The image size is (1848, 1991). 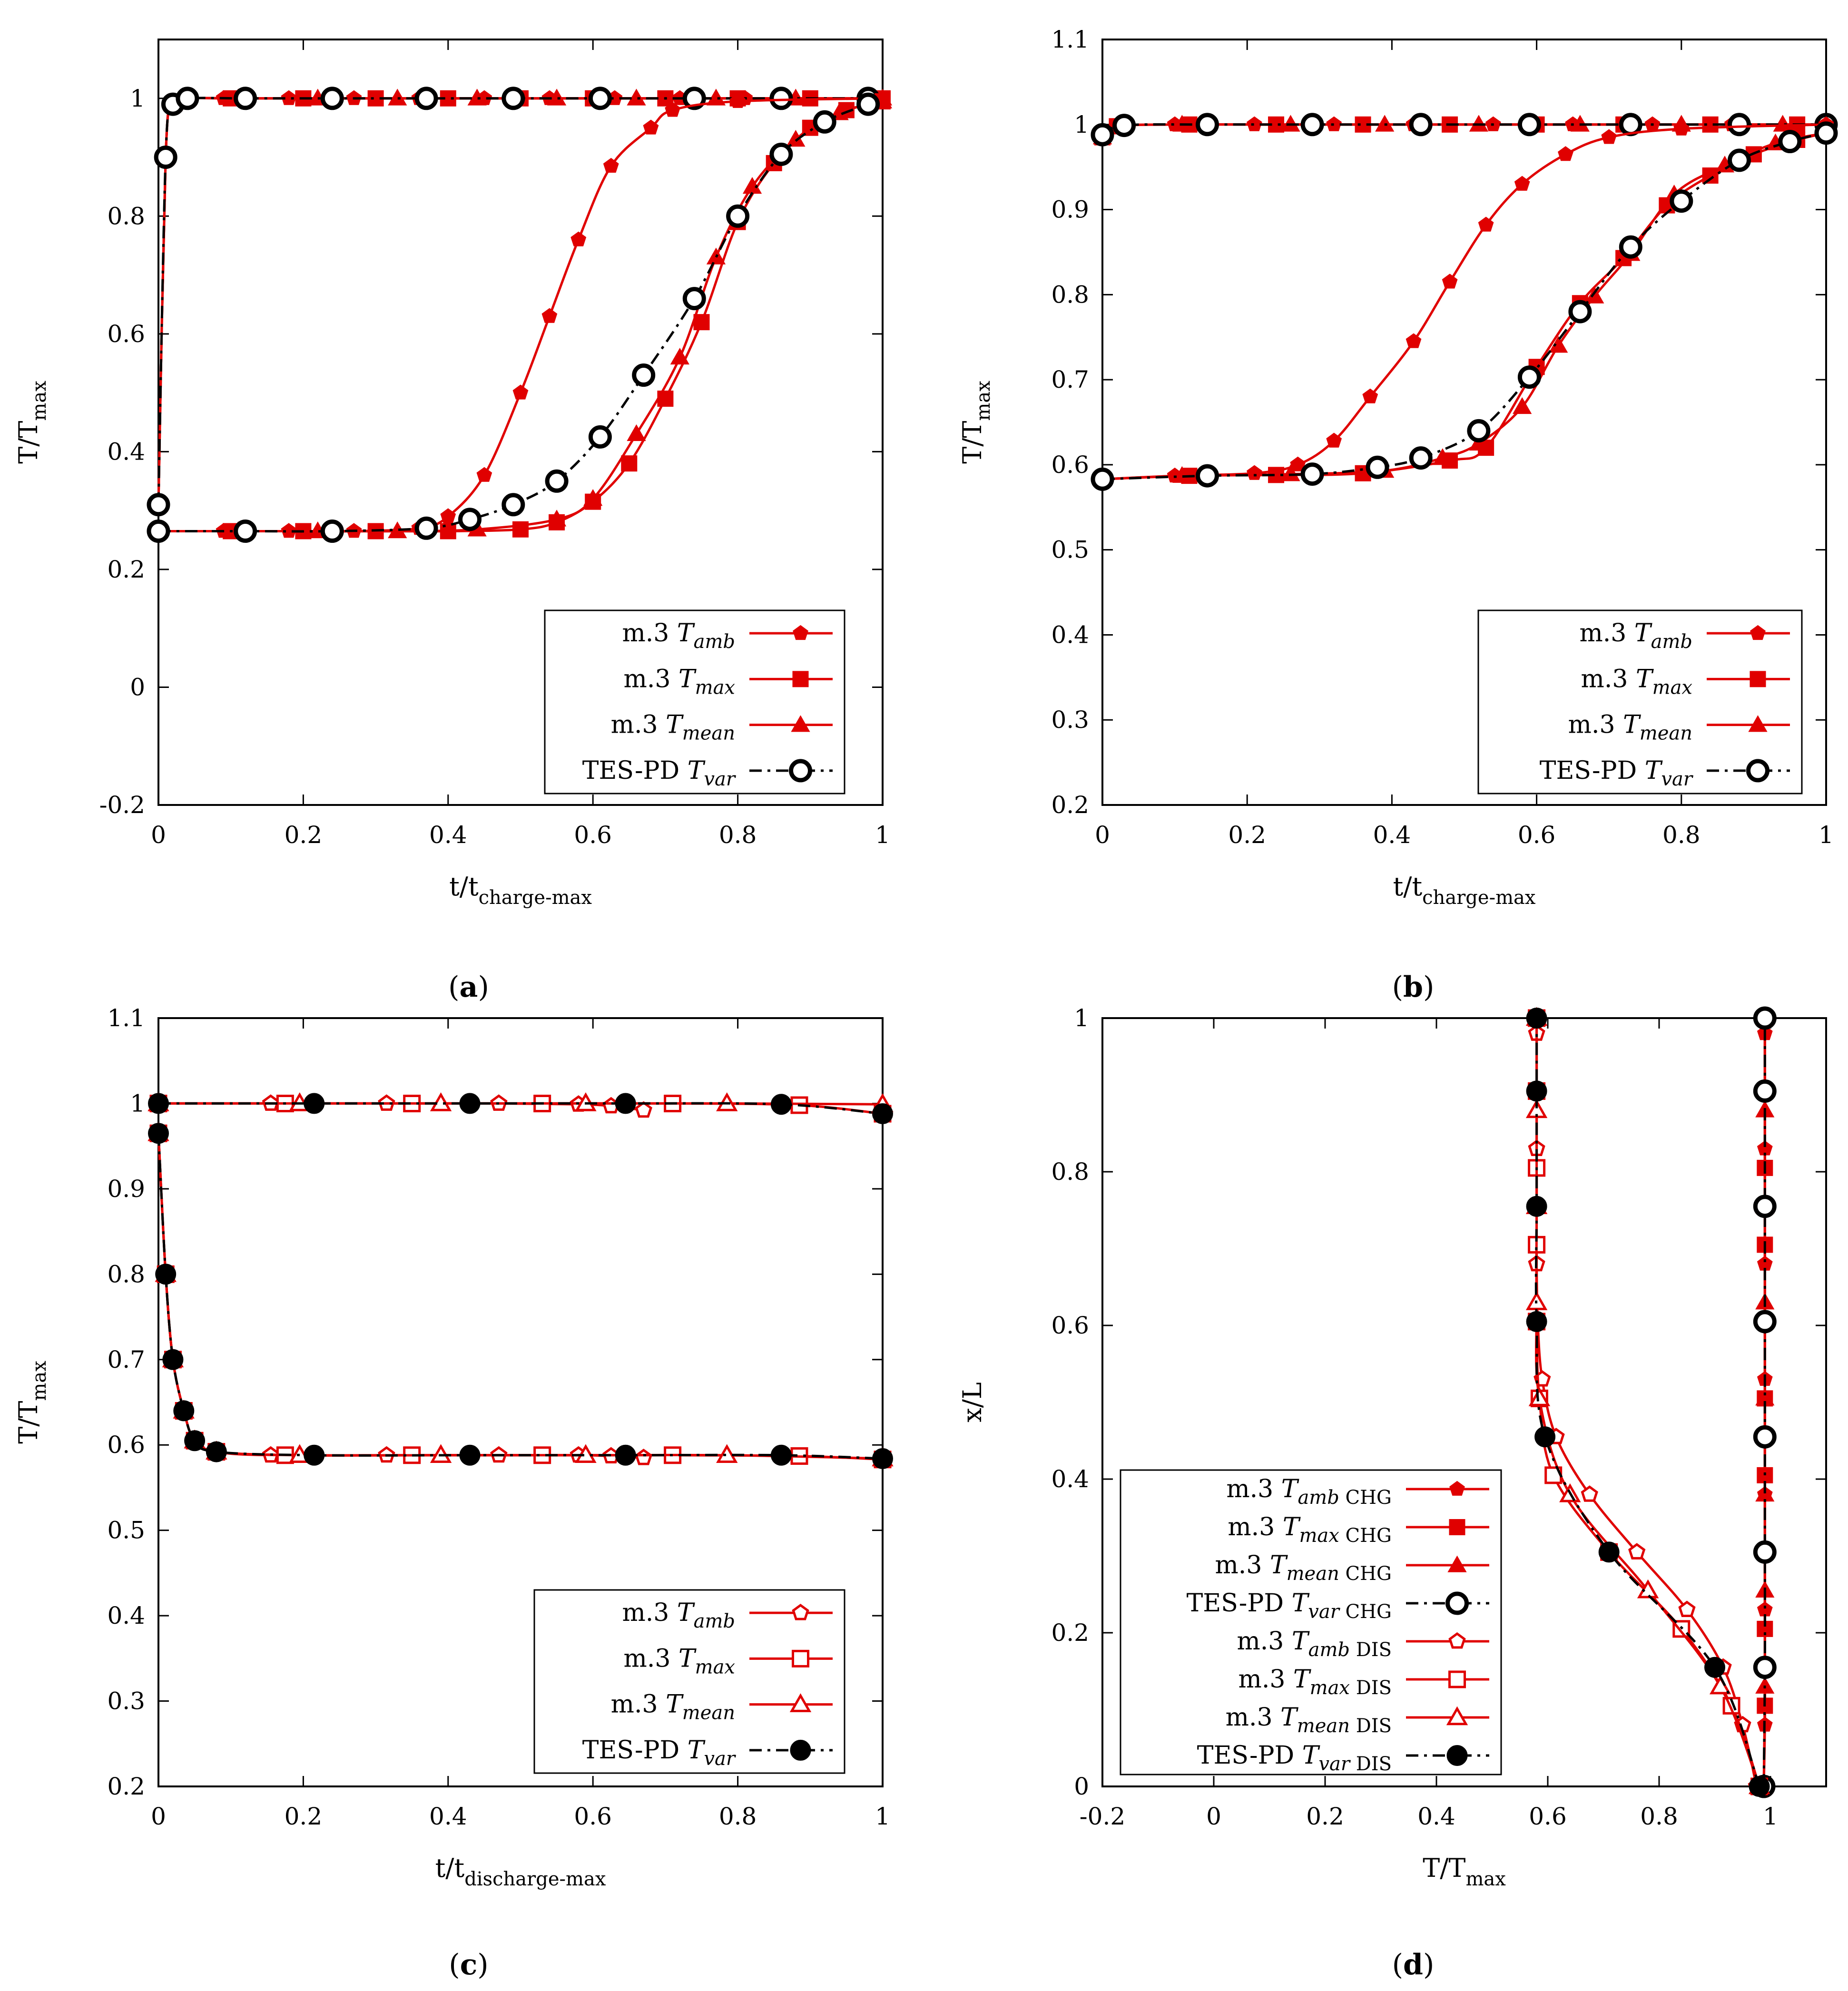 What do you see at coordinates (1289, 1606) in the screenshot?
I see `legend-label: TES-PD Tvar CHG` at bounding box center [1289, 1606].